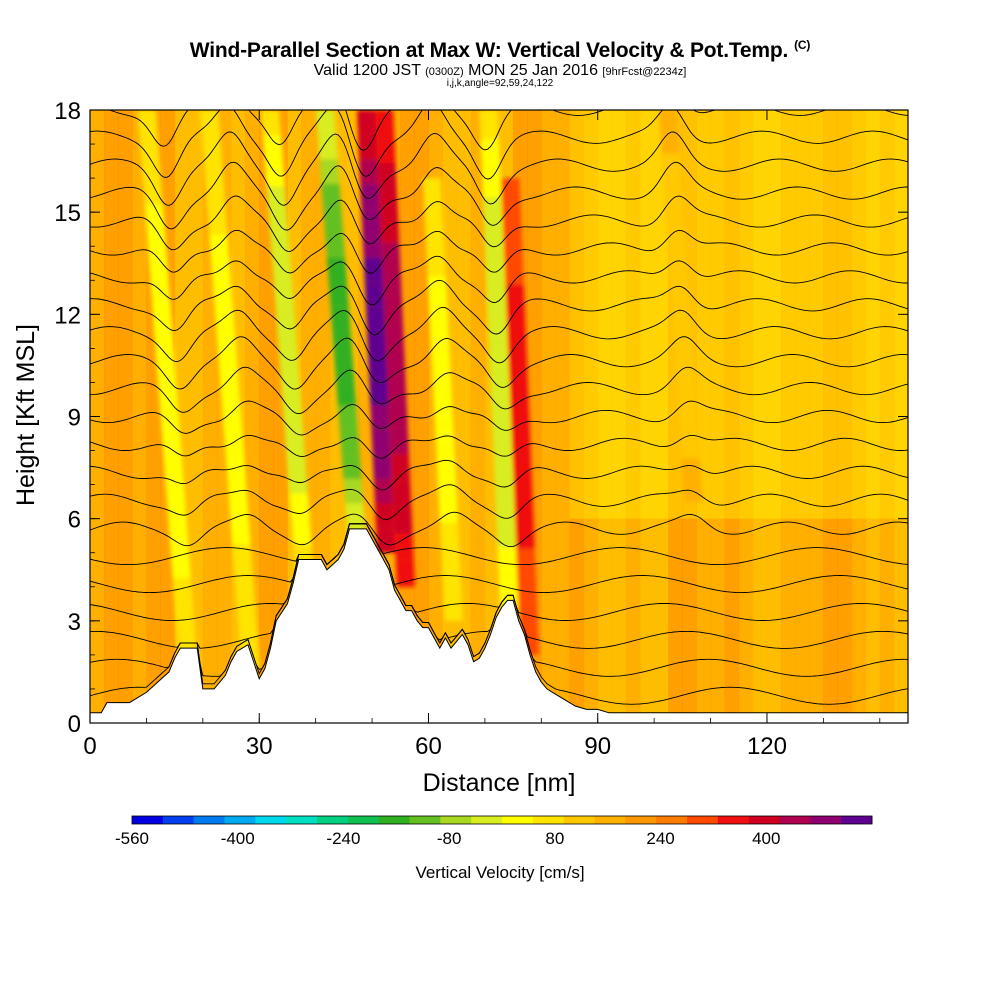 The width and height of the screenshot is (1000, 1000). Describe the element at coordinates (259, 746) in the screenshot. I see `x-tick-label: 30` at that location.